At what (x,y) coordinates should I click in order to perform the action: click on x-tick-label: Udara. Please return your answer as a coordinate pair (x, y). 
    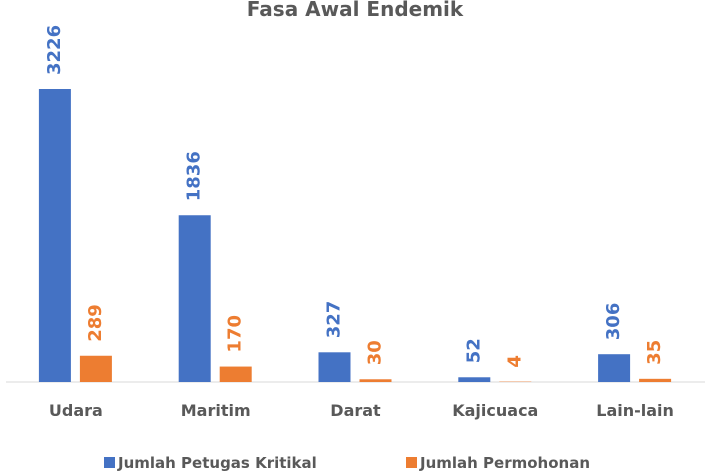
    Looking at the image, I should click on (76, 410).